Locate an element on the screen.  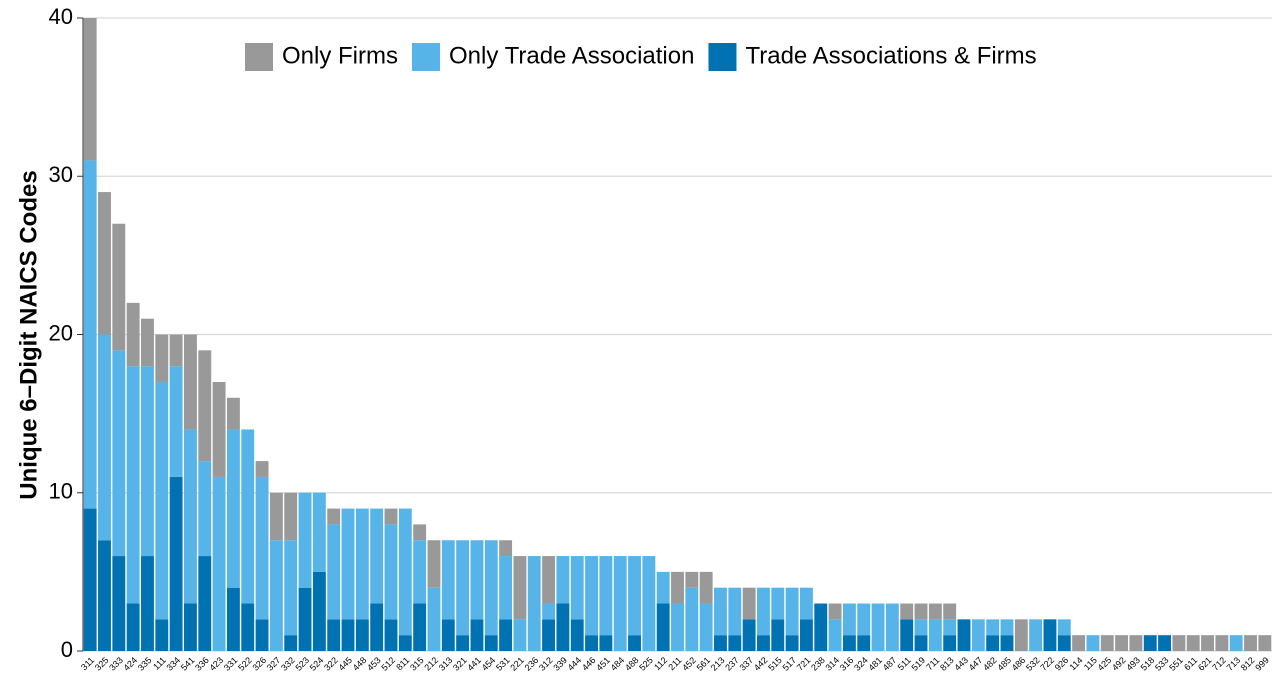
y-tick-label: 30 is located at coordinates (61, 174).